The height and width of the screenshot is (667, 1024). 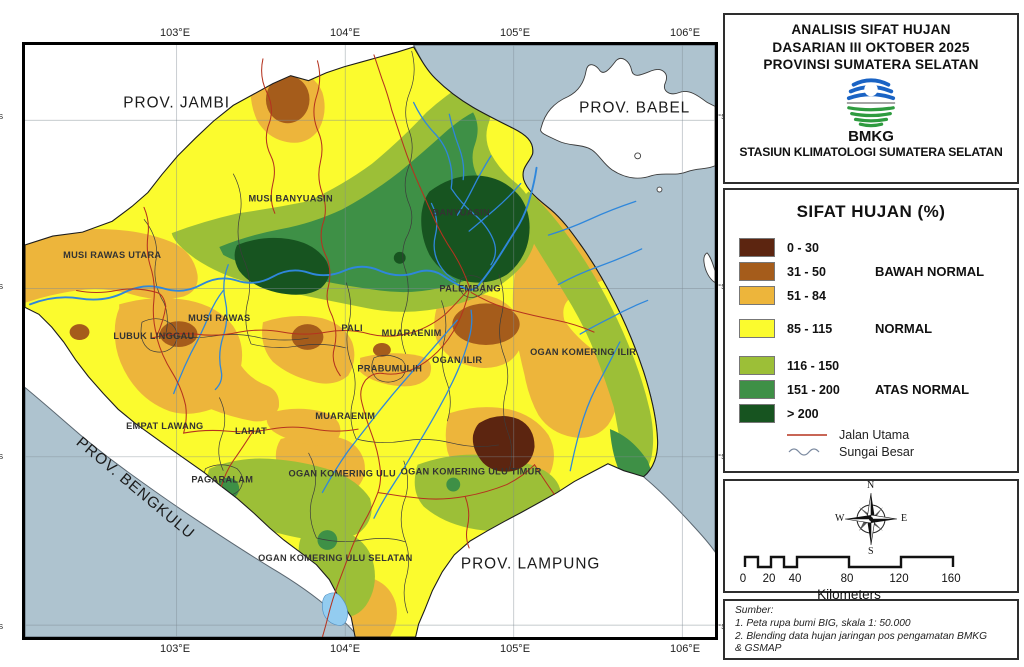 I want to click on scale-tick: 120, so click(x=899, y=579).